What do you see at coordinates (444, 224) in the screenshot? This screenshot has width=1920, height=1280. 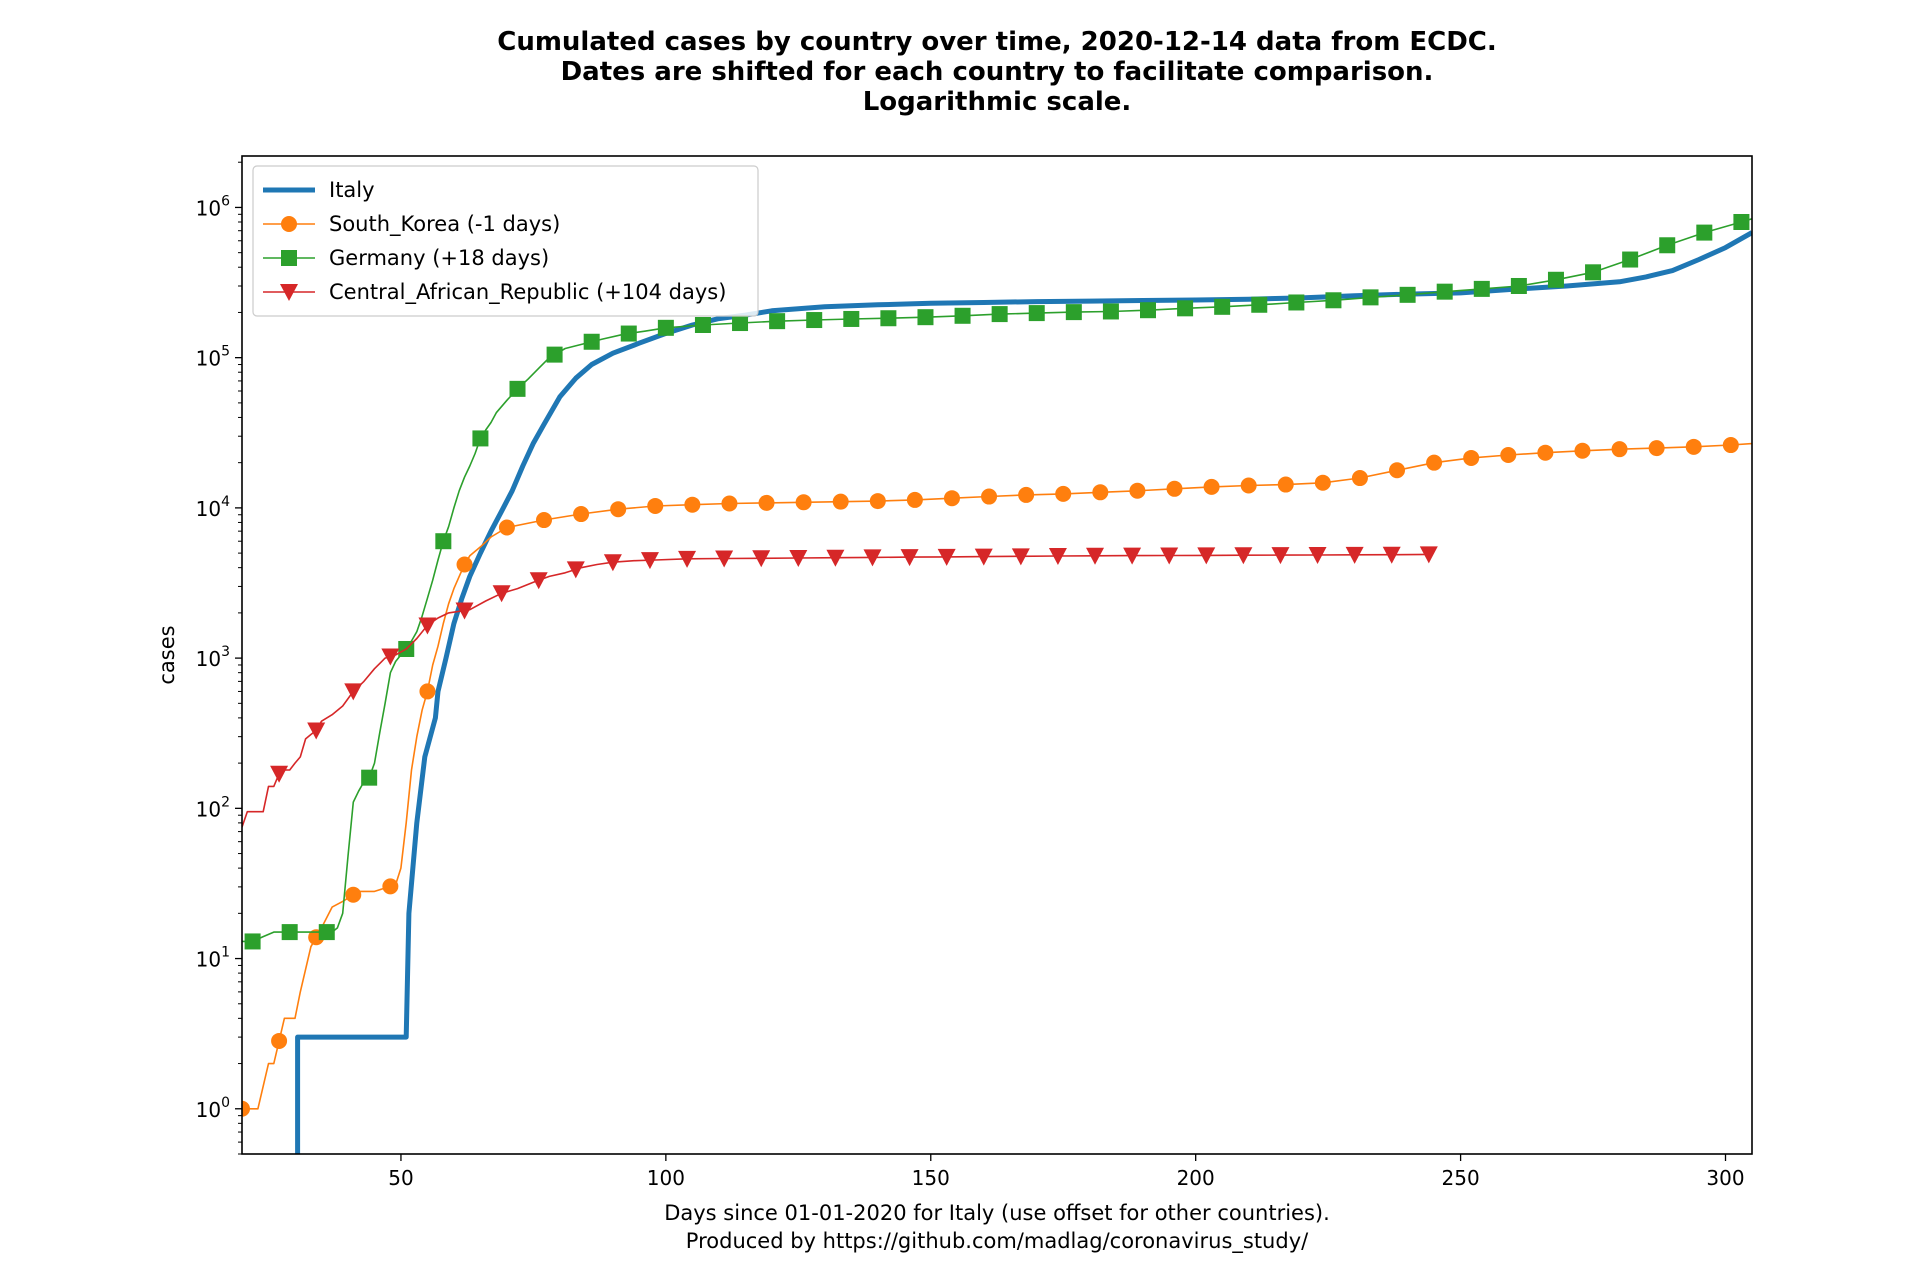 I see `legend-label: South_Korea (-1 days)` at bounding box center [444, 224].